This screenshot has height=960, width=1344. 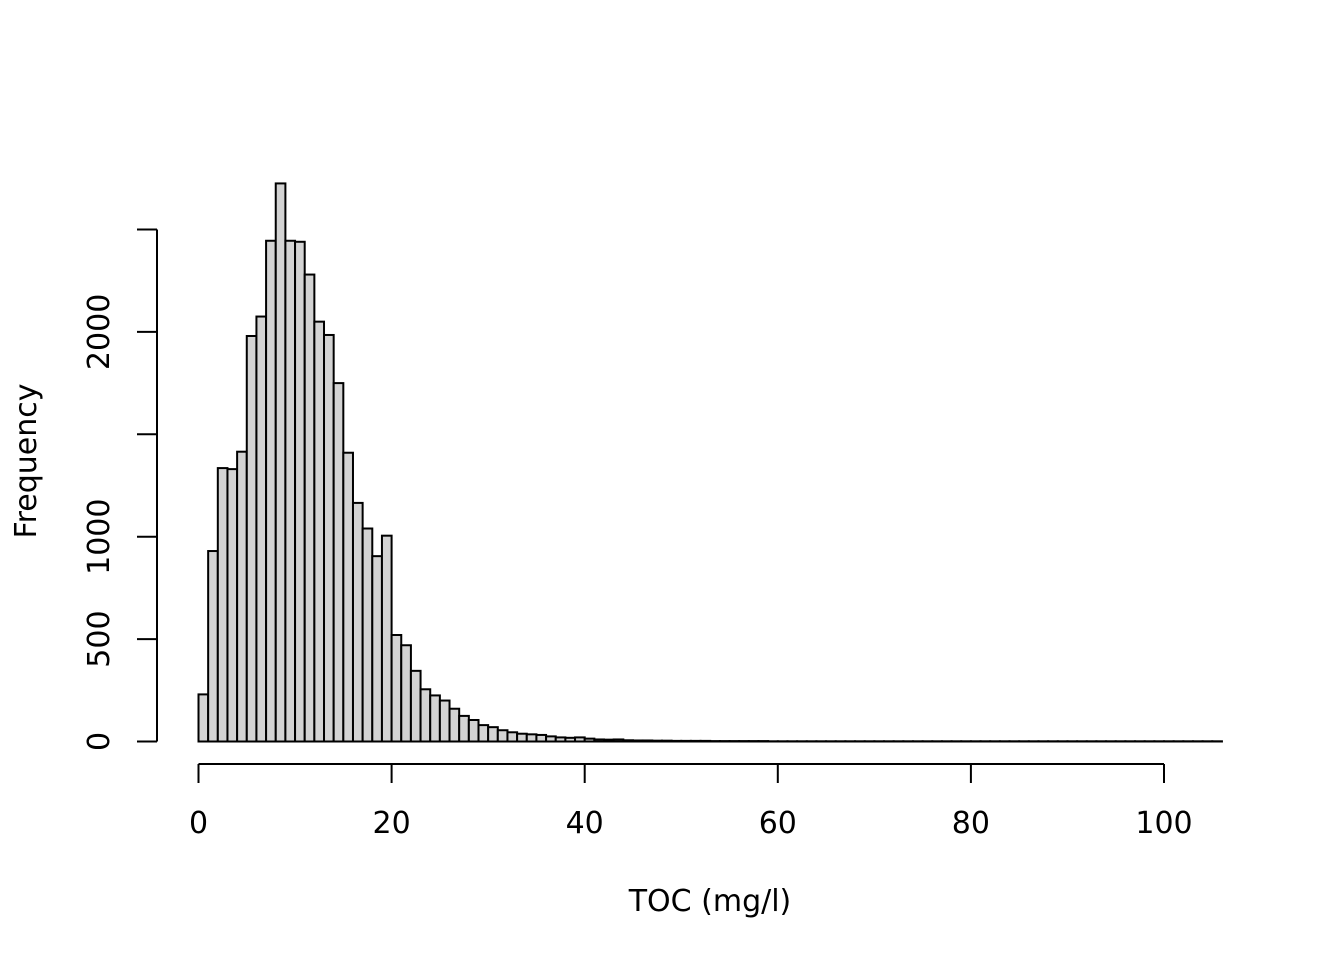 I want to click on x-tick-label: 80, so click(x=971, y=823).